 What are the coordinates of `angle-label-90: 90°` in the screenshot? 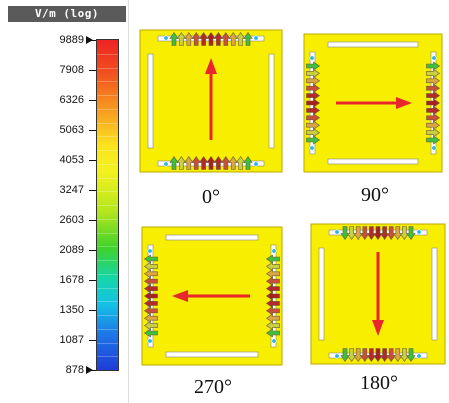 It's located at (375, 195).